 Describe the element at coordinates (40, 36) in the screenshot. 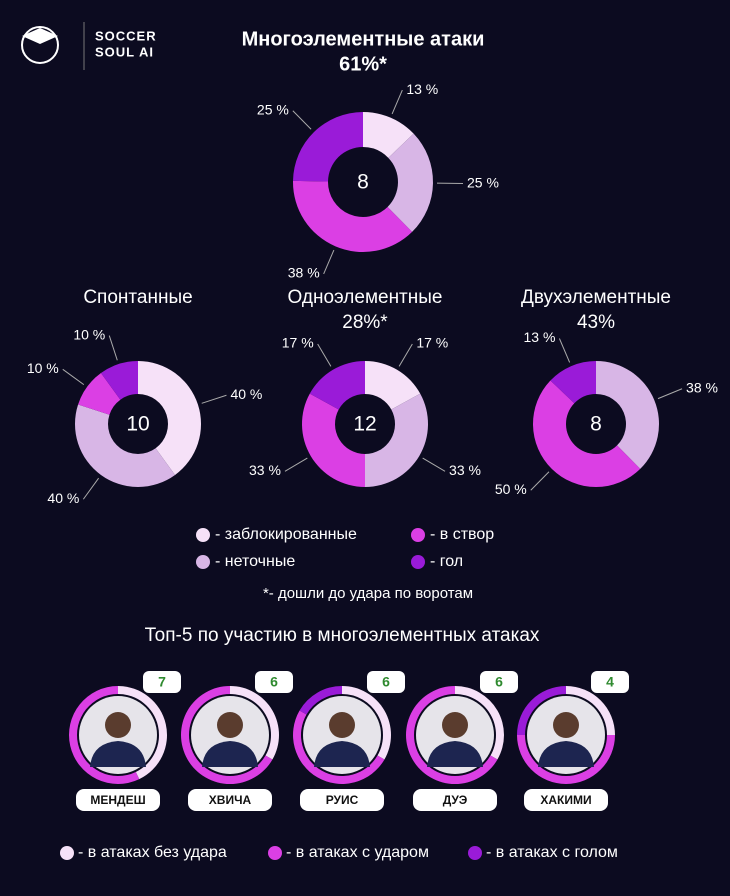

I see `logo-cap` at that location.